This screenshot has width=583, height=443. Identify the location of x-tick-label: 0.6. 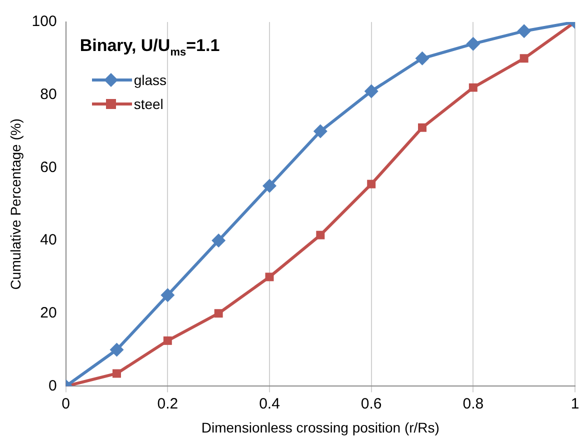
(371, 403).